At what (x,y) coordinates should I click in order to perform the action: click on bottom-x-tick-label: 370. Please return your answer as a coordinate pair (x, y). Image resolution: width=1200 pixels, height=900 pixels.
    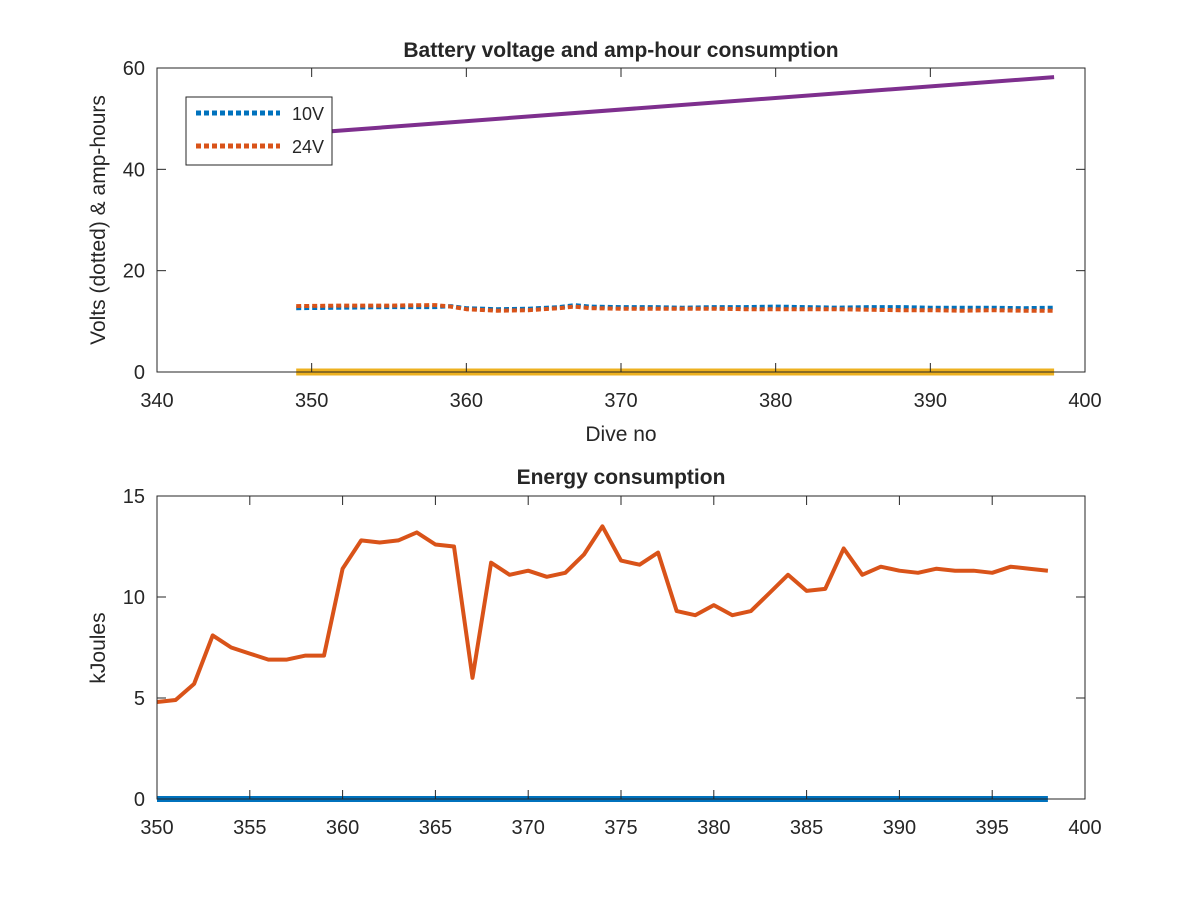
    Looking at the image, I should click on (528, 828).